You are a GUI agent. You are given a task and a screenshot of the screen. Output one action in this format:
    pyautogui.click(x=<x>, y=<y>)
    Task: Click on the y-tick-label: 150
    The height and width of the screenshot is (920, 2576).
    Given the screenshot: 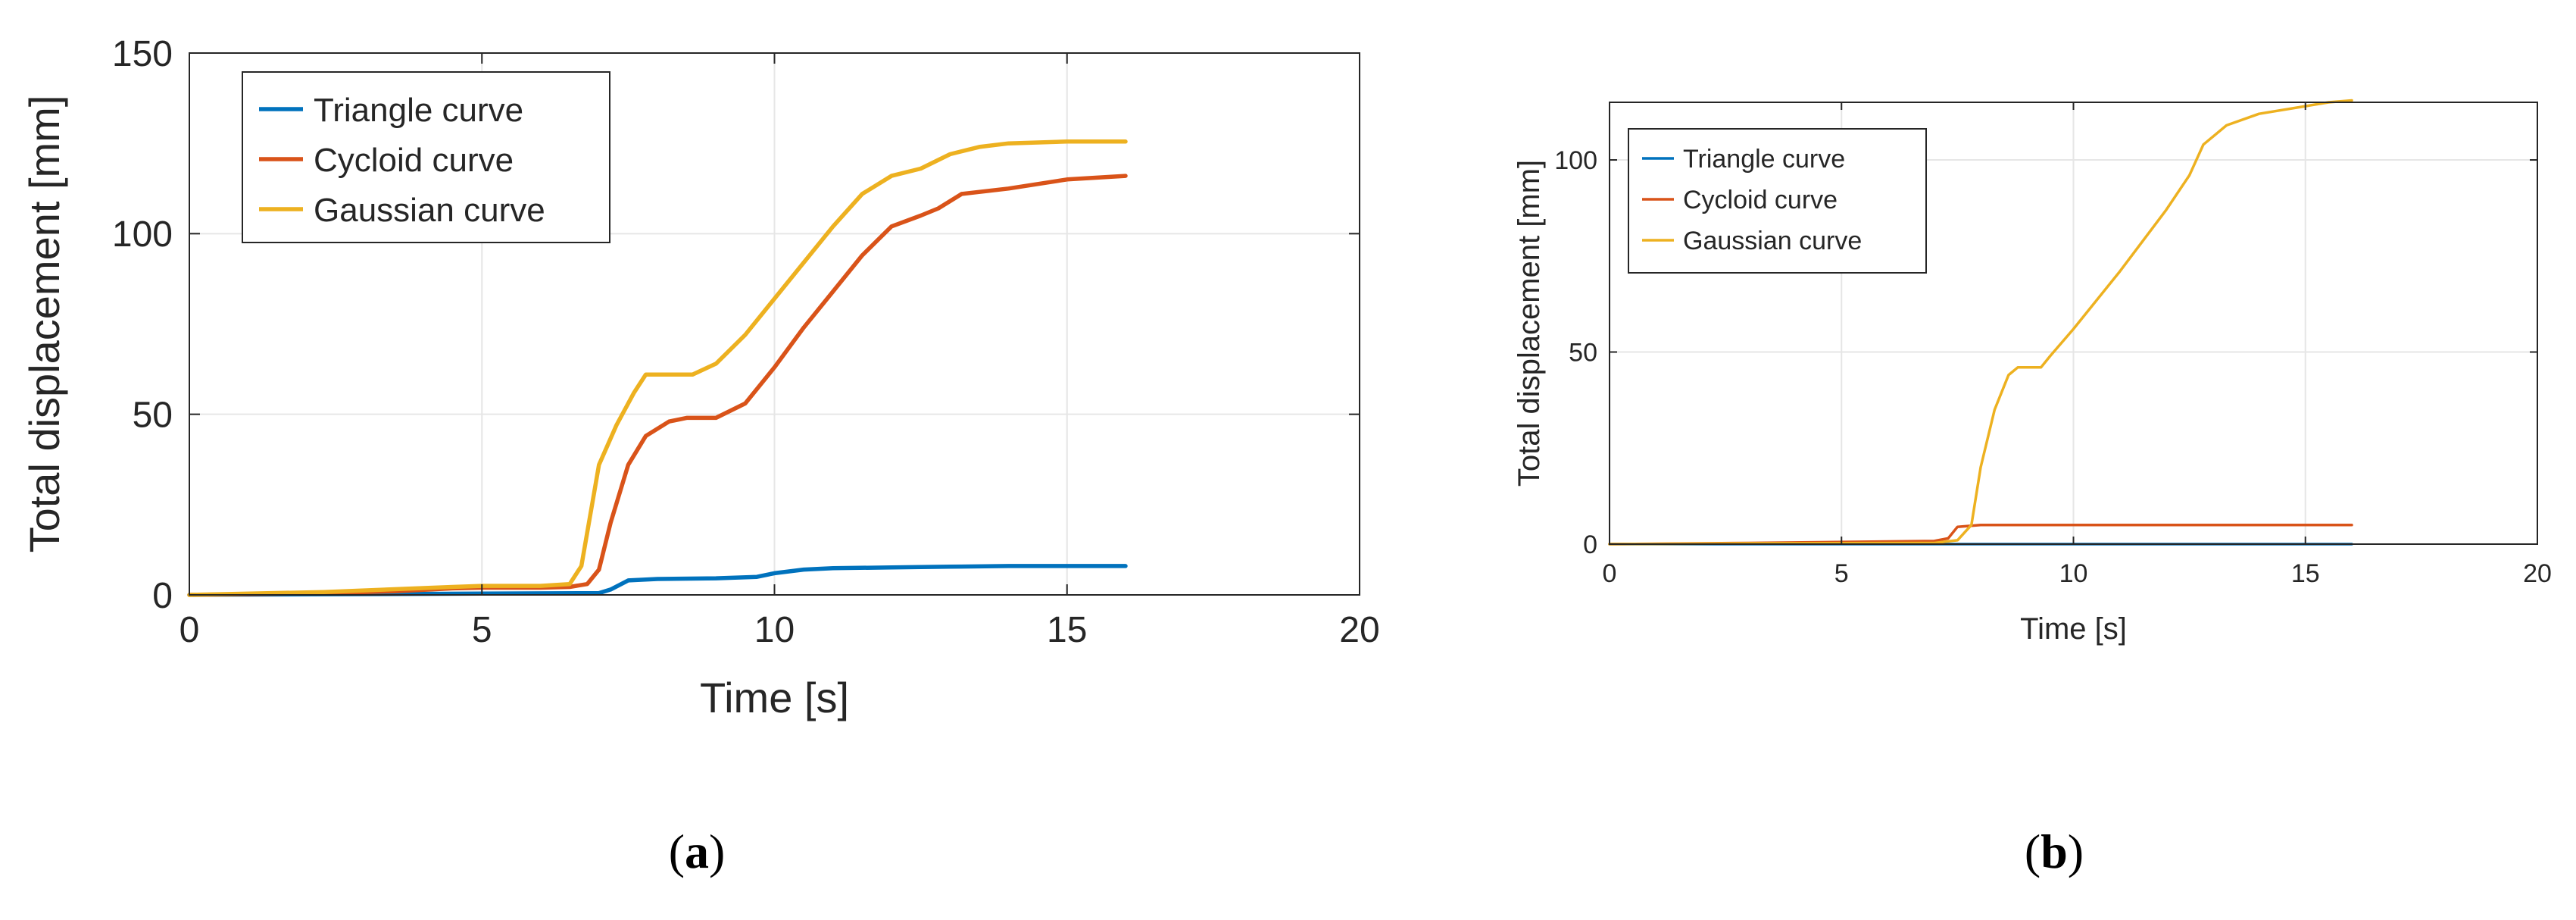 What is the action you would take?
    pyautogui.click(x=142, y=54)
    